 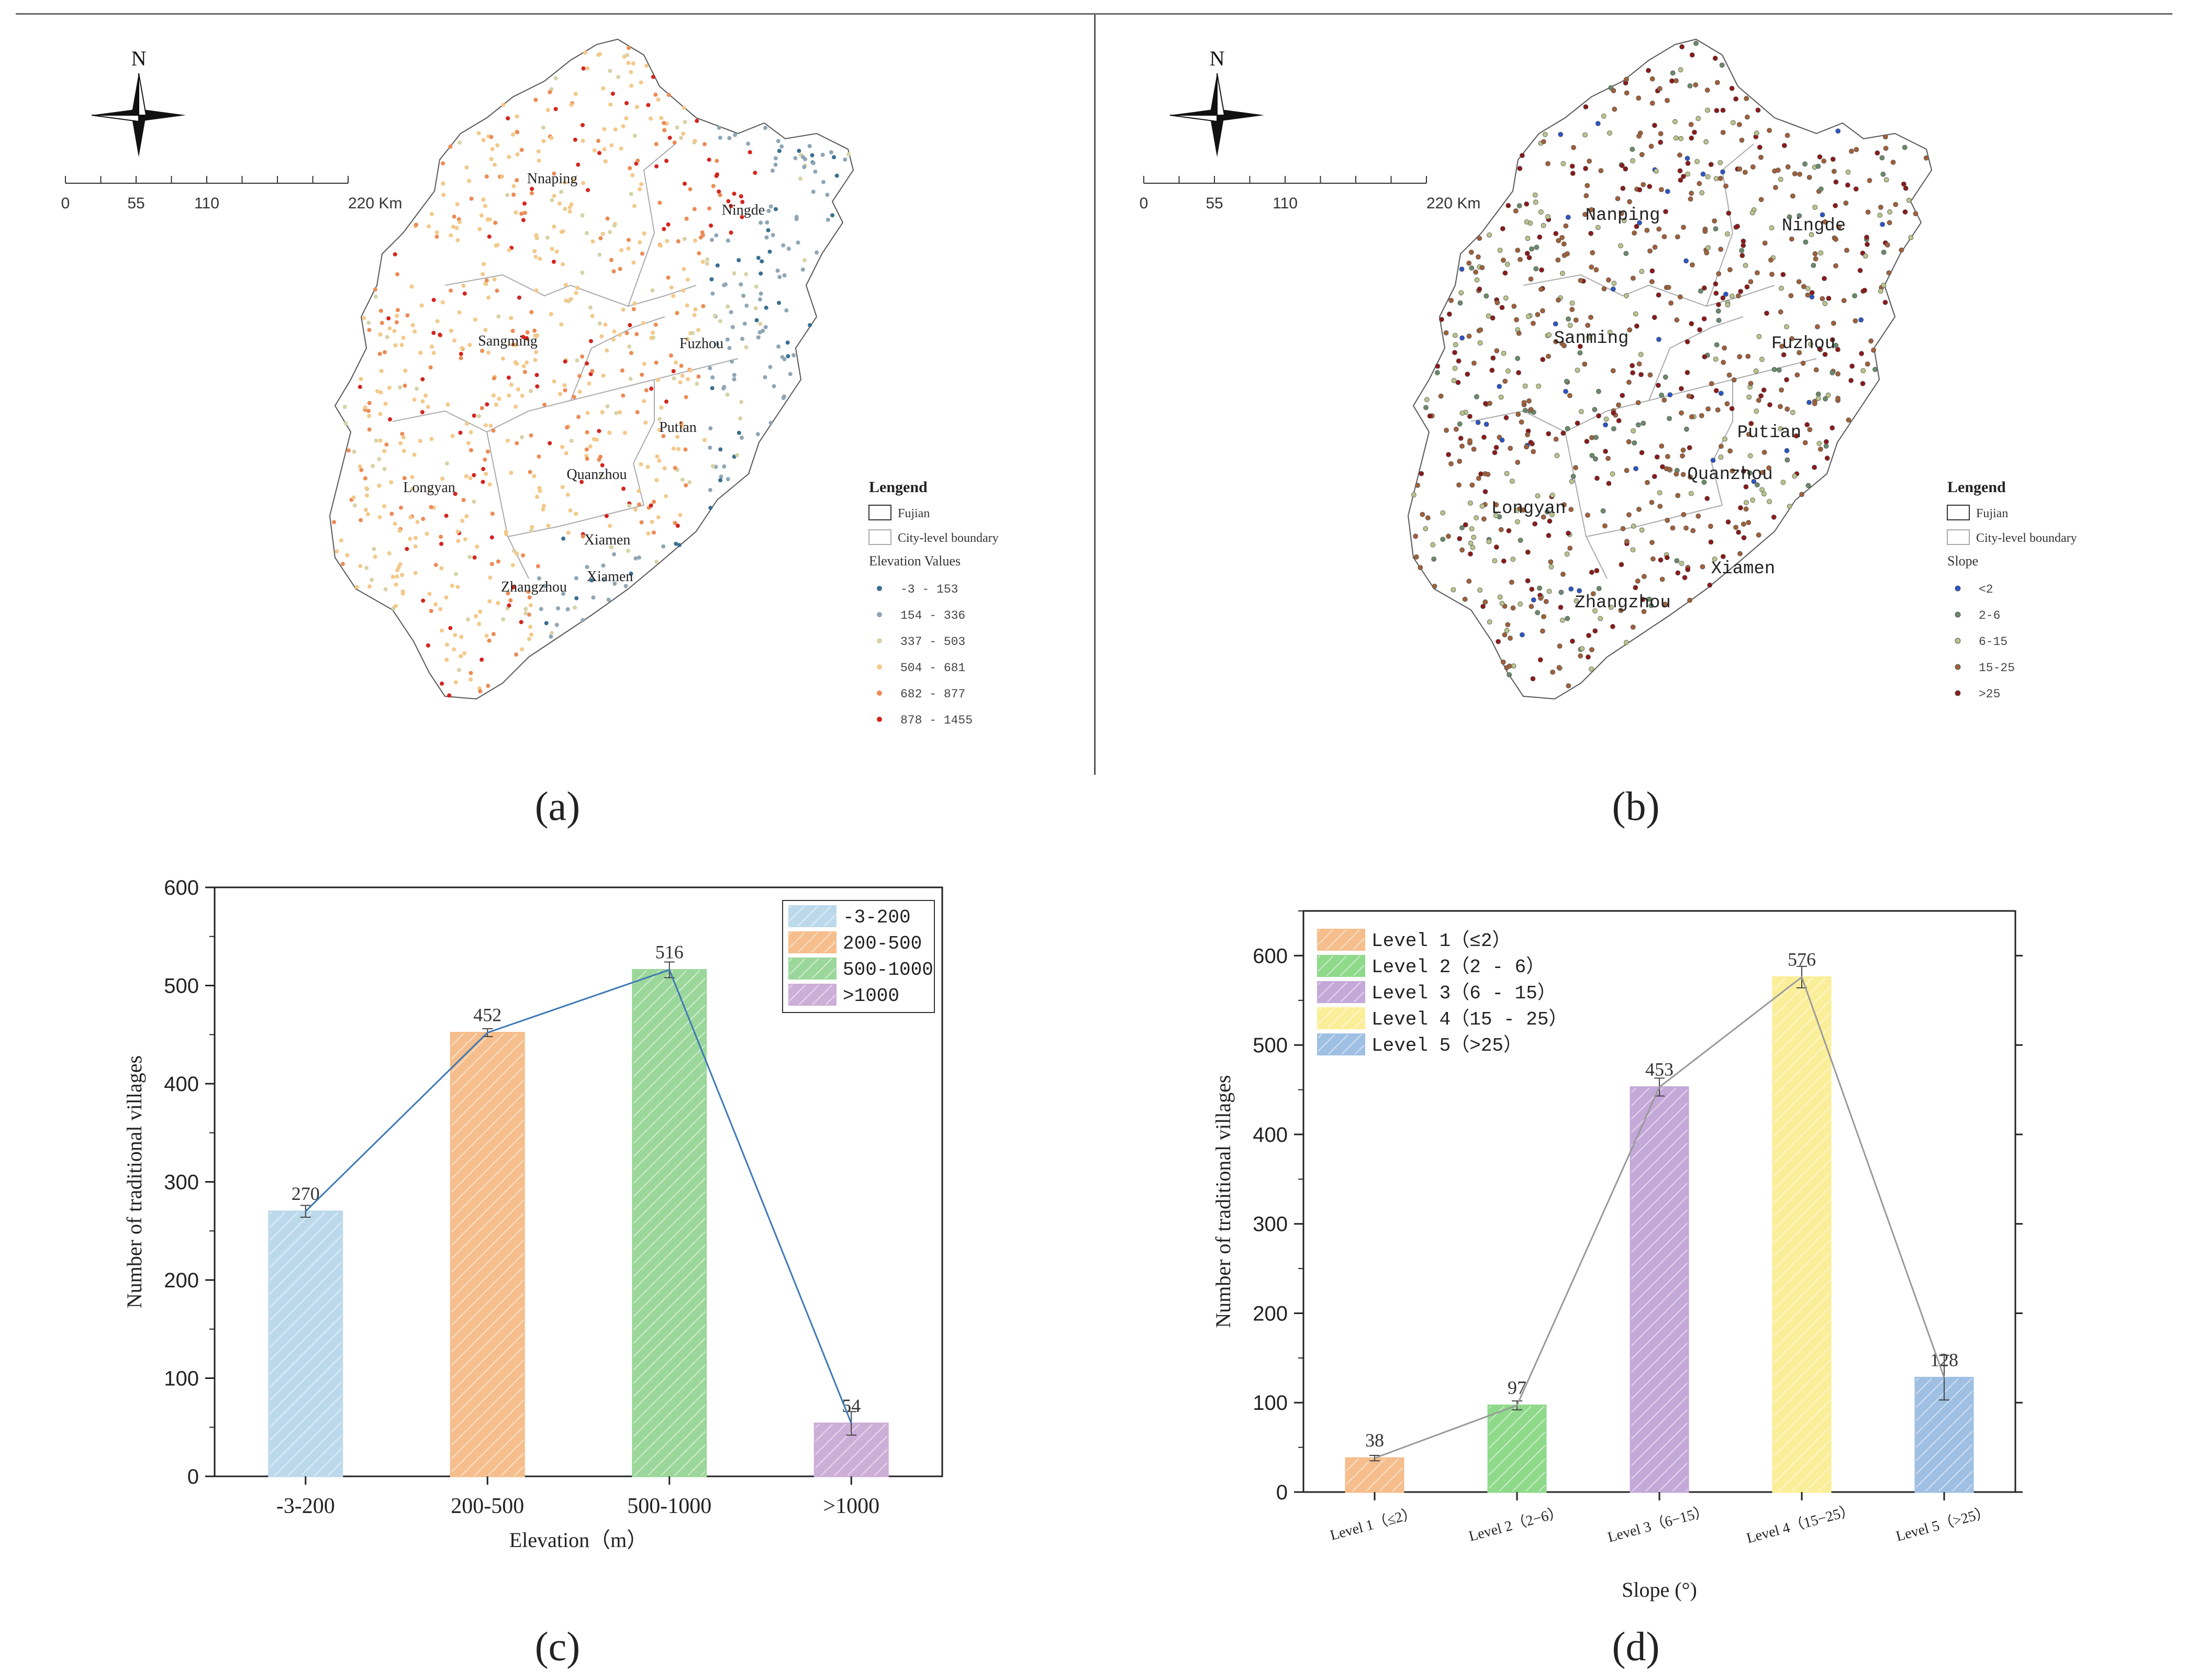 I want to click on x-tick-label: Level 2（2−6）, so click(x=1516, y=1525).